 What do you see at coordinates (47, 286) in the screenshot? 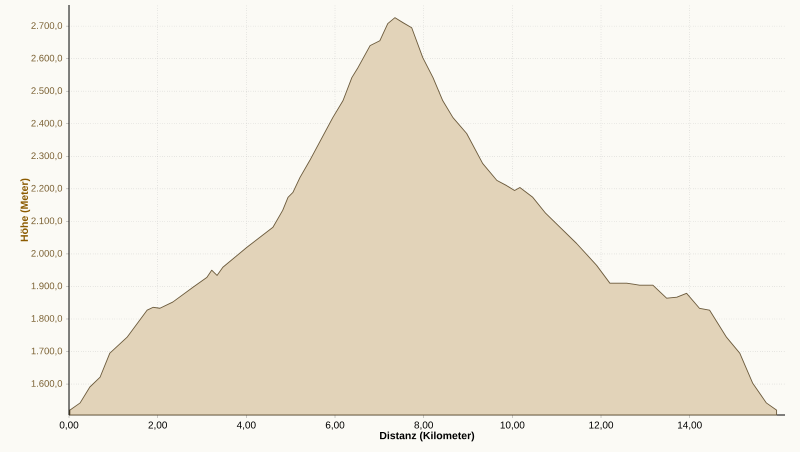
I see `y-tick-label: 1.900,0` at bounding box center [47, 286].